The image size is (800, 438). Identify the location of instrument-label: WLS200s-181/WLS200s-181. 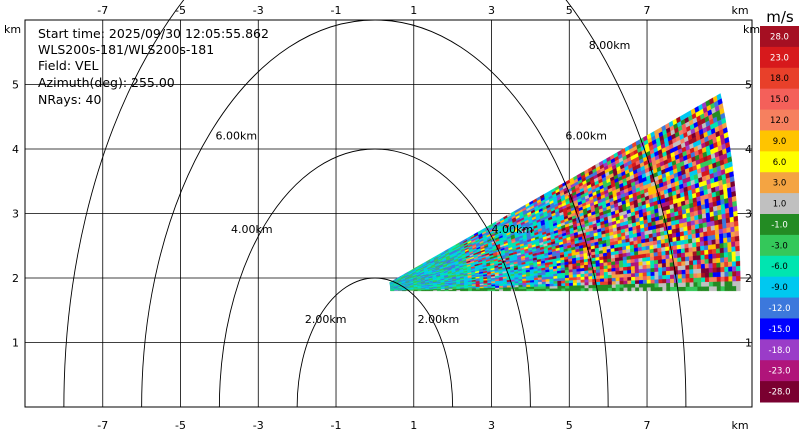
(126, 49).